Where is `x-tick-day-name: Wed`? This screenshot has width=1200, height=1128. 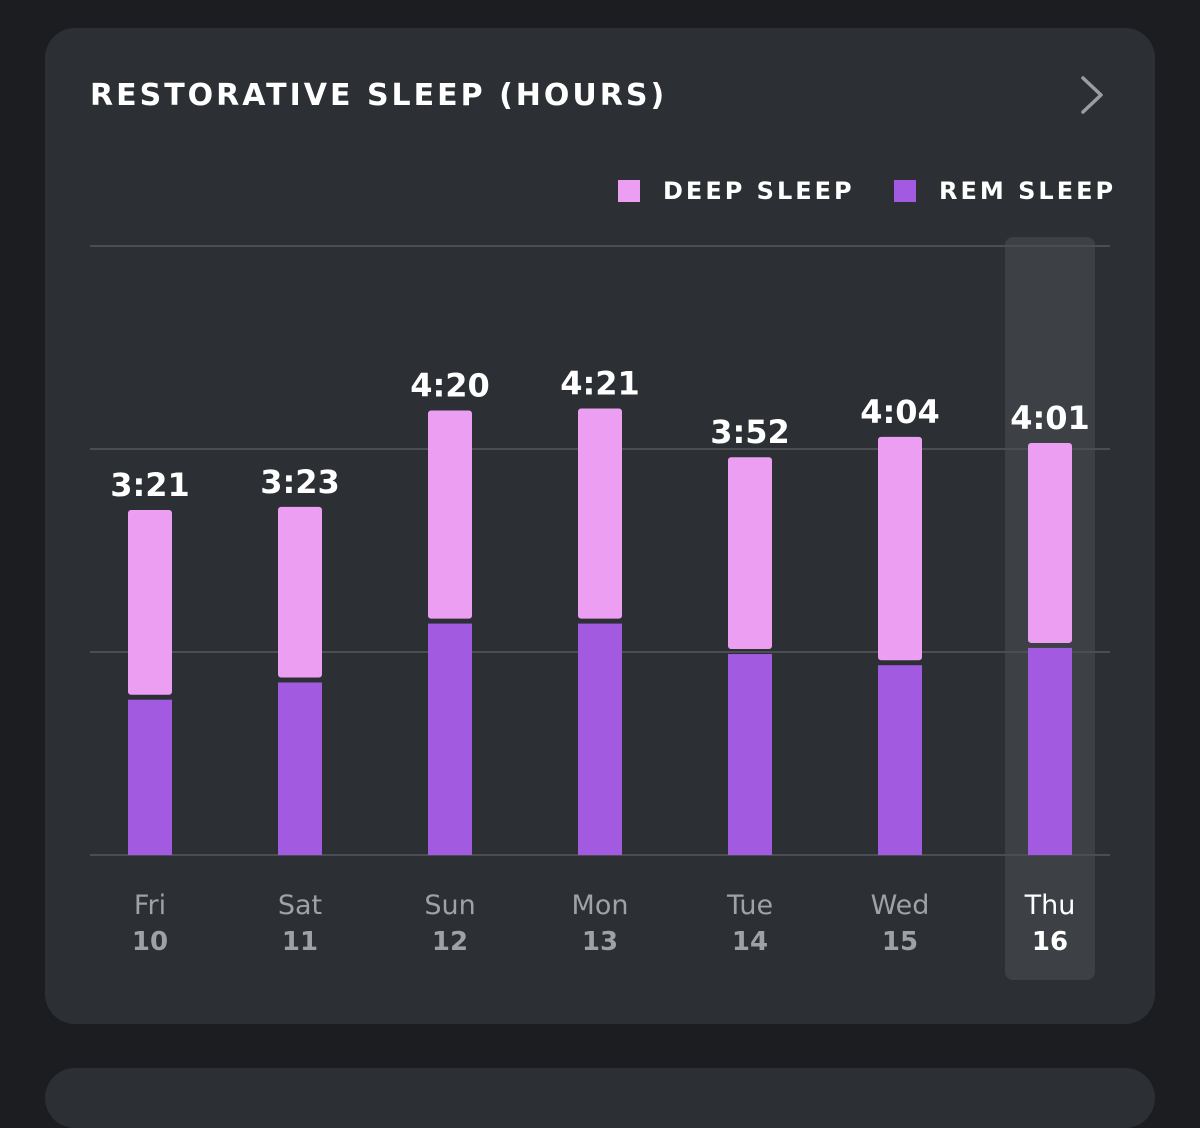
x-tick-day-name: Wed is located at coordinates (900, 905).